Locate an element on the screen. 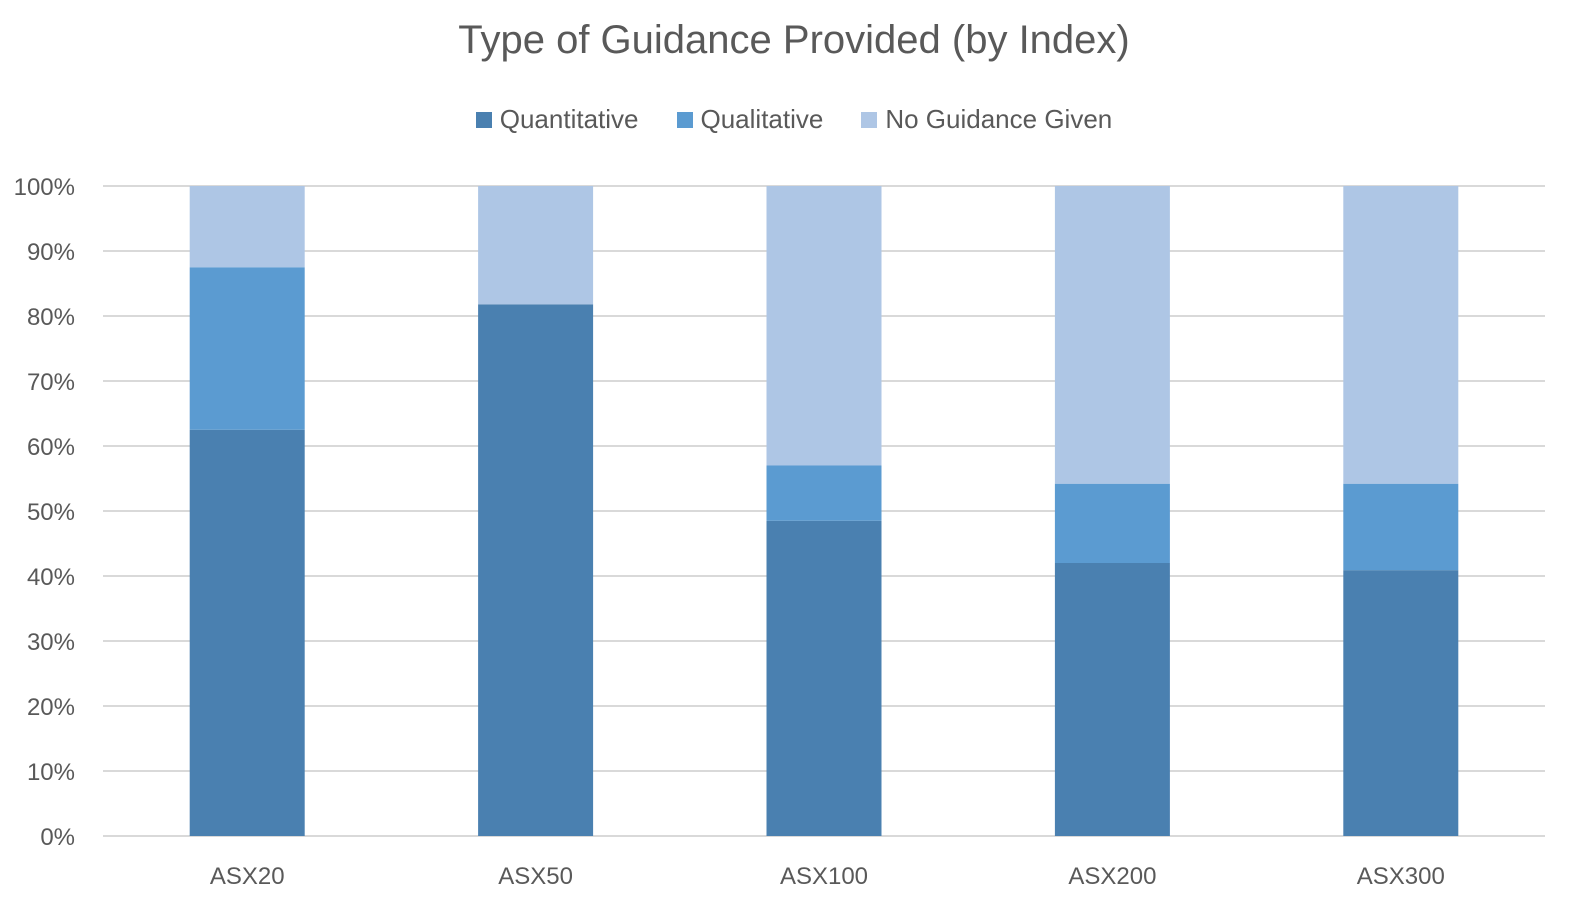 The image size is (1588, 912). y-tick-label-1: 10% is located at coordinates (51, 772).